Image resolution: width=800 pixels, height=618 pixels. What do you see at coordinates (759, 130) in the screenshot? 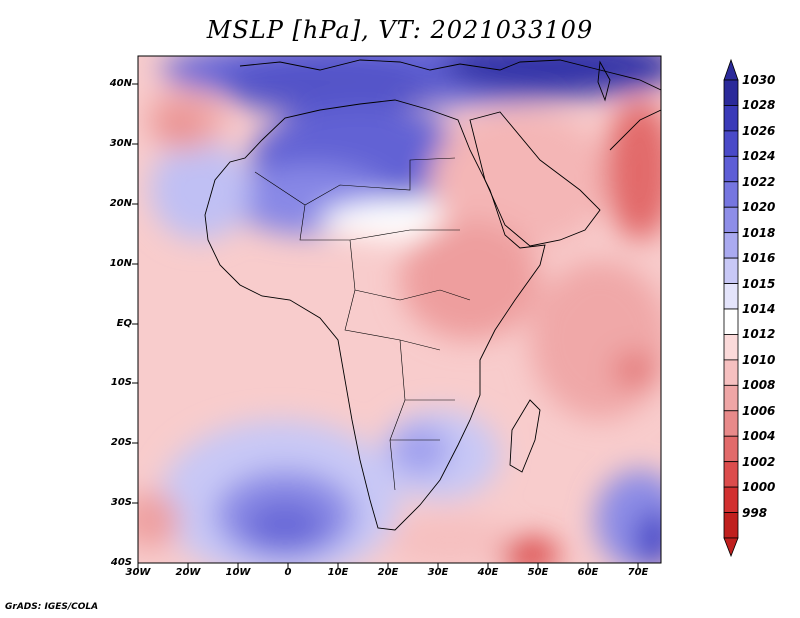
I see `colorbar-level-label: 1026` at bounding box center [759, 130].